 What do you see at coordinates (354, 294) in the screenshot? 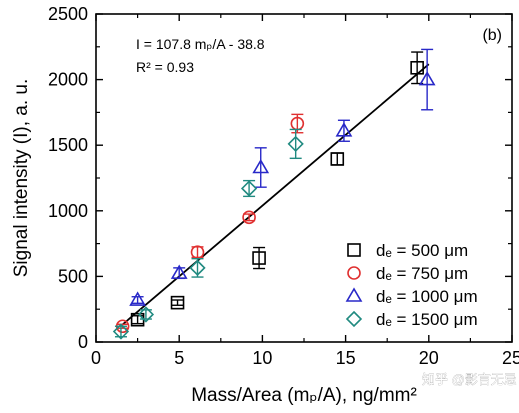
I see `legend-marker-triangle` at bounding box center [354, 294].